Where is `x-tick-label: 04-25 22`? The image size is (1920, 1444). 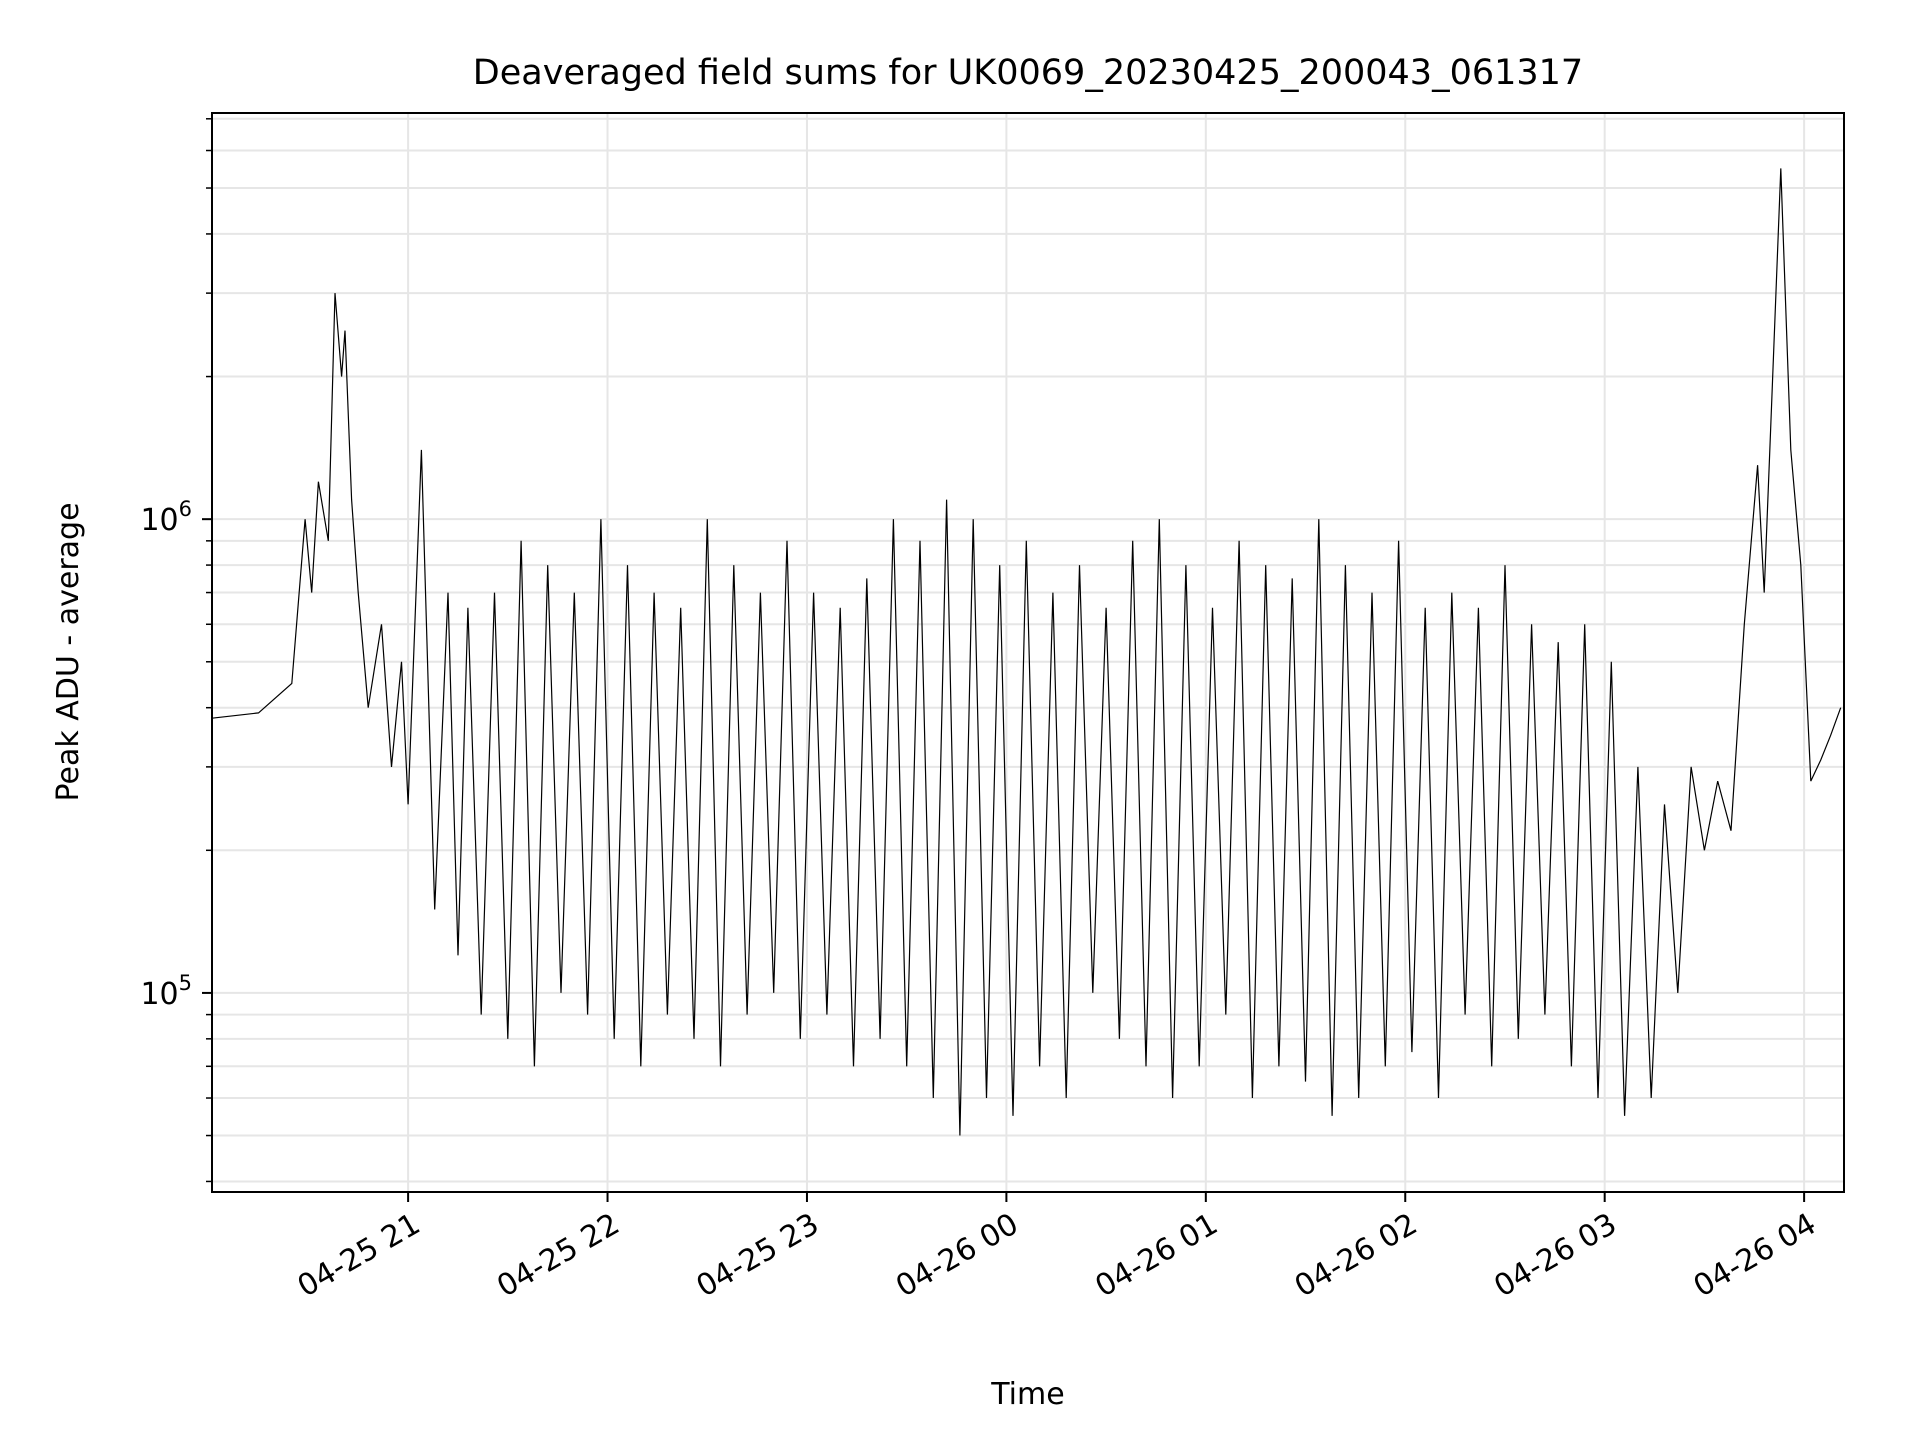
x-tick-label: 04-25 22 is located at coordinates (558, 1256).